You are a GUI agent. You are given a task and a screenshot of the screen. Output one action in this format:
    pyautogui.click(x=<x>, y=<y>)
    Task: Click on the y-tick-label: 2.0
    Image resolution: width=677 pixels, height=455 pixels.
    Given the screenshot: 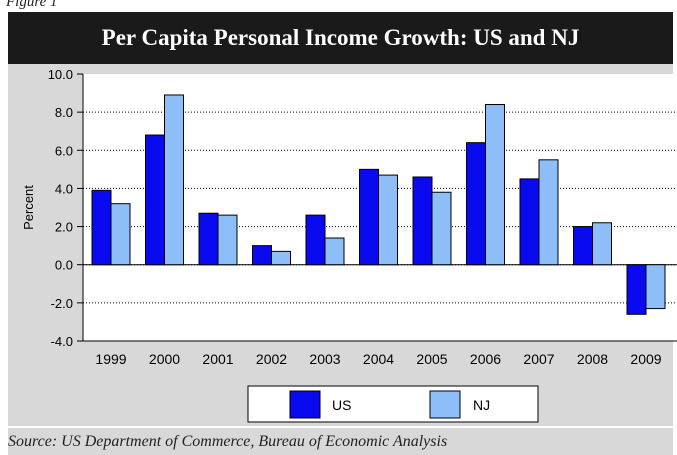 What is the action you would take?
    pyautogui.click(x=64, y=227)
    